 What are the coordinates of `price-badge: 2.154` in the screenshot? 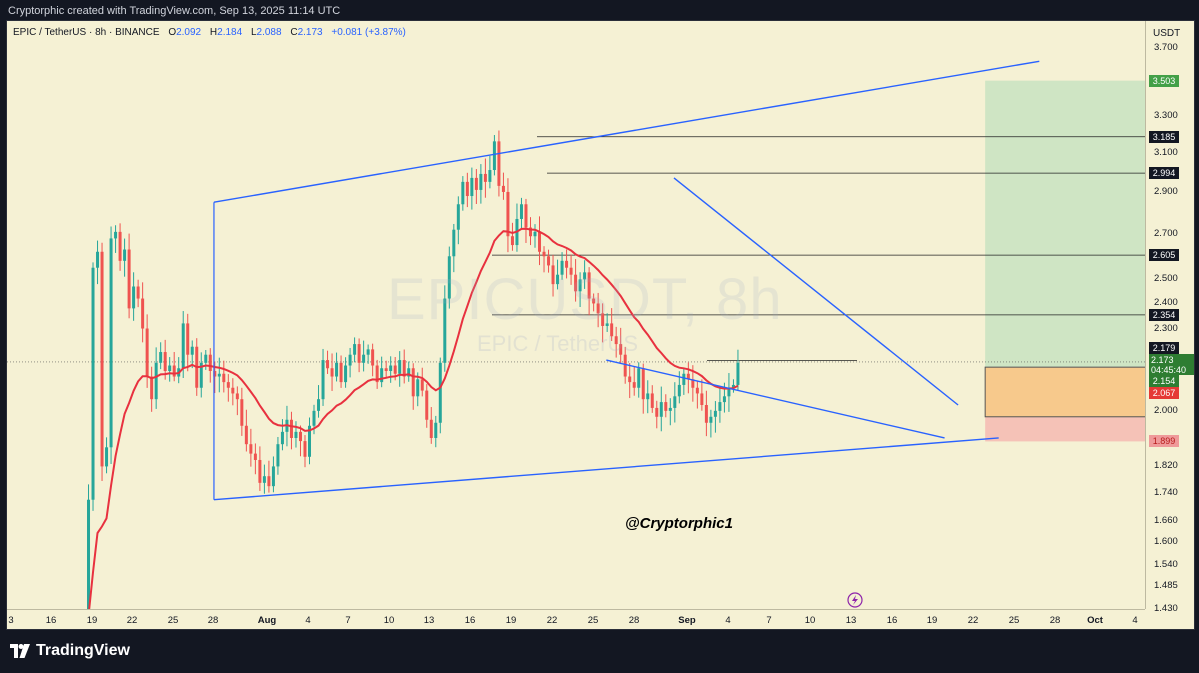 It's located at (1164, 381).